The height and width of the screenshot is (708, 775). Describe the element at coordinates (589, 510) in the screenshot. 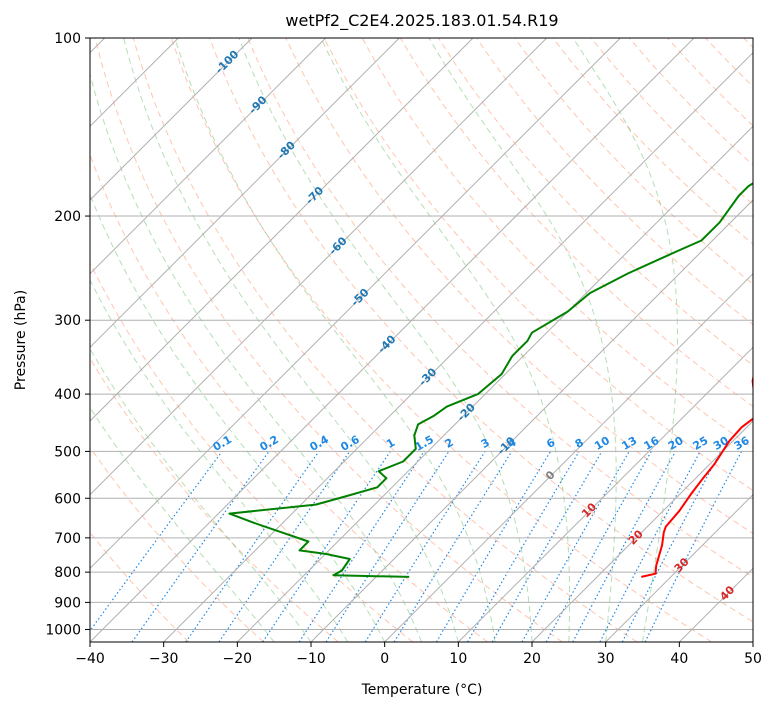

I see `isotherm-label: 10` at that location.